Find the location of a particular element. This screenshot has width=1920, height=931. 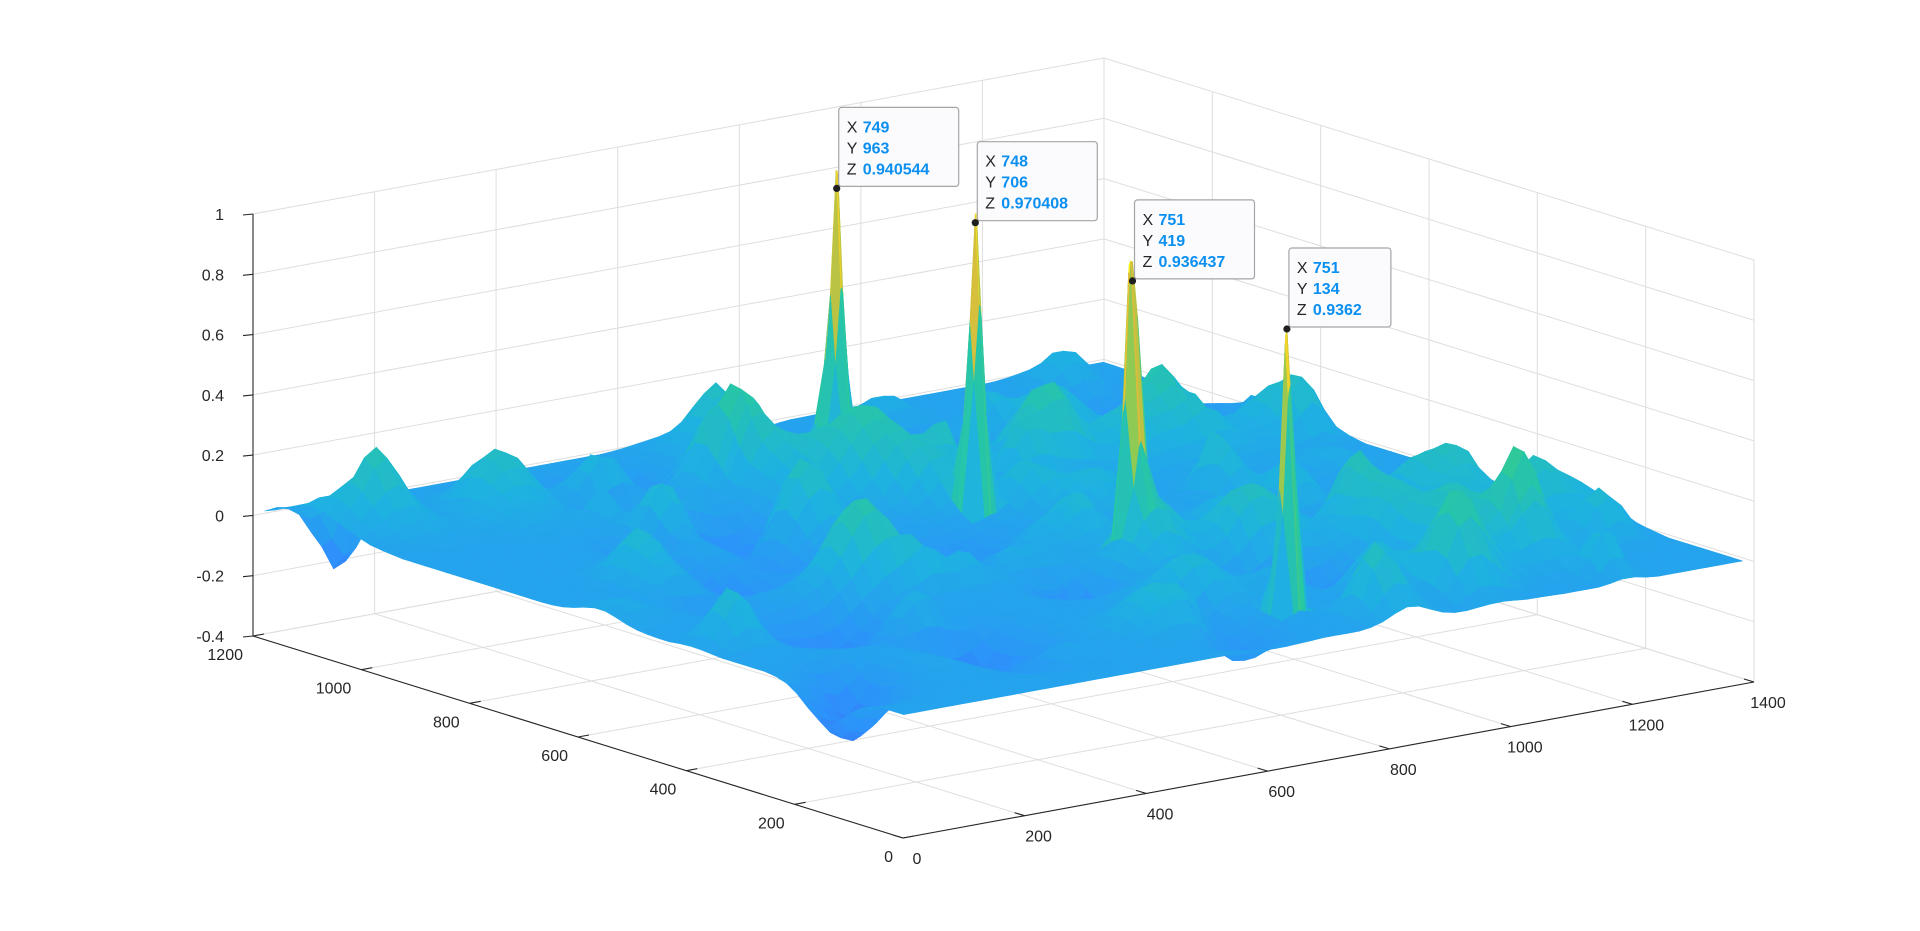

y-tick-label: 1000 is located at coordinates (334, 689).